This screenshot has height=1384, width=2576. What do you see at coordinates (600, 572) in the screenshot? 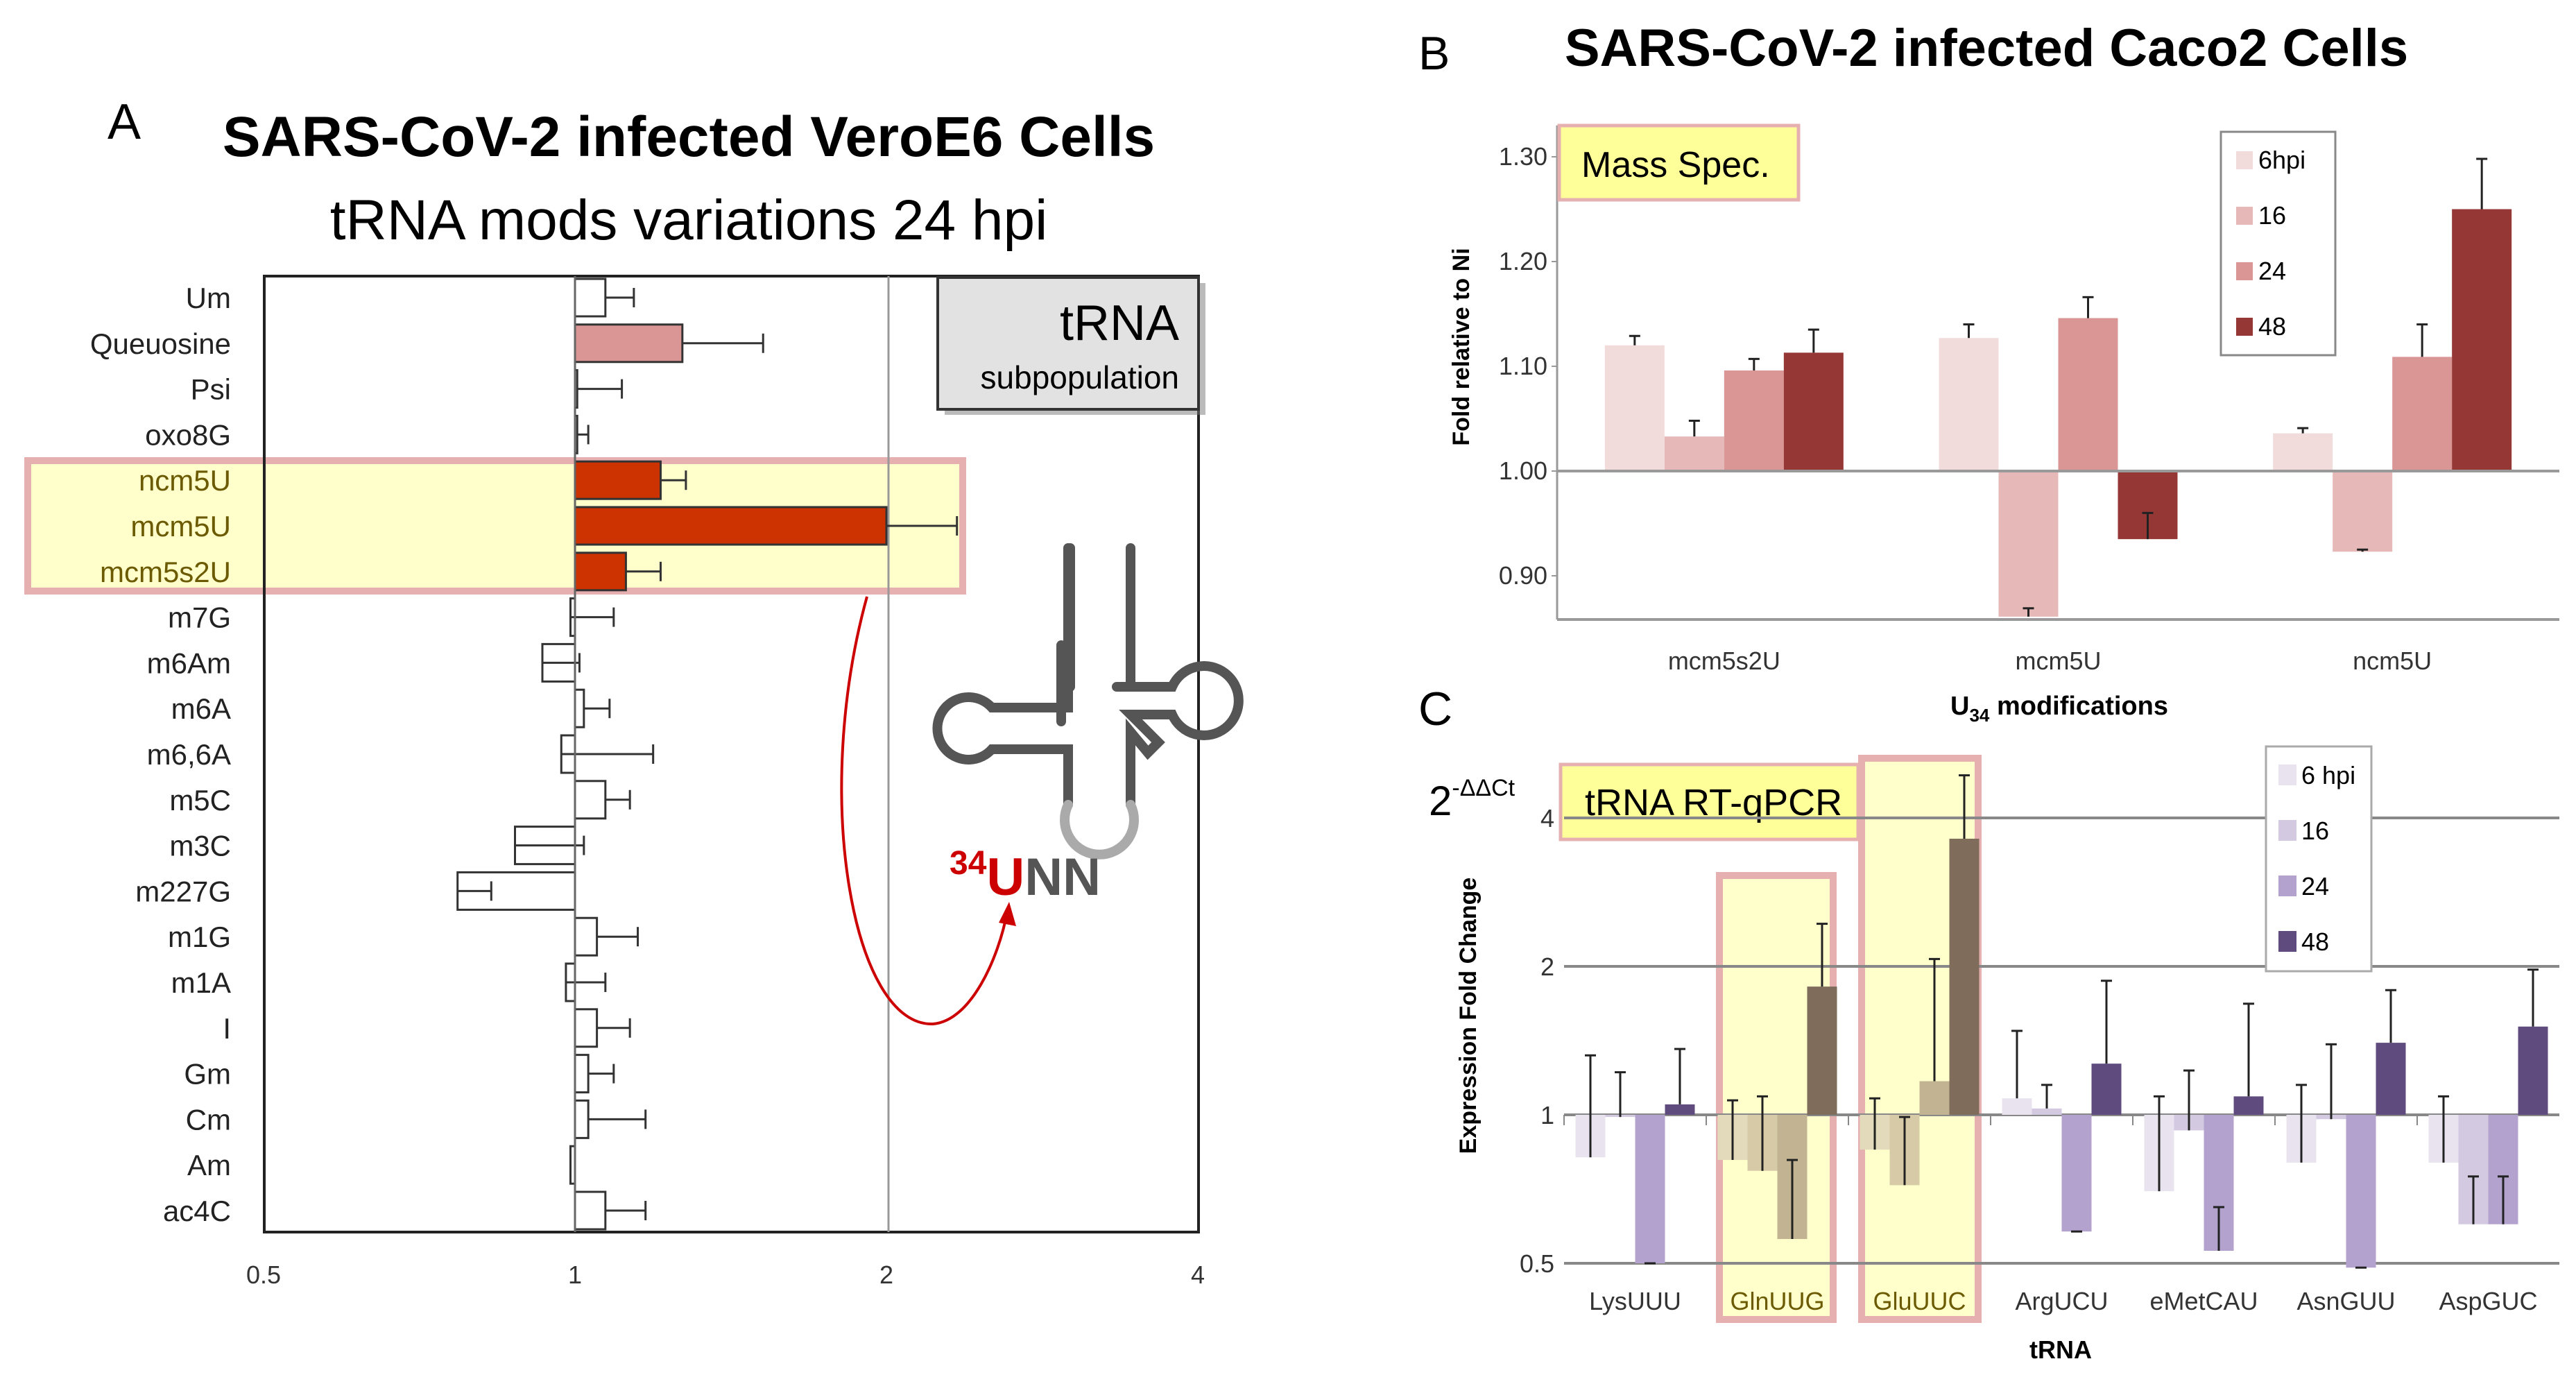
I see `bar-mcm5s2U` at bounding box center [600, 572].